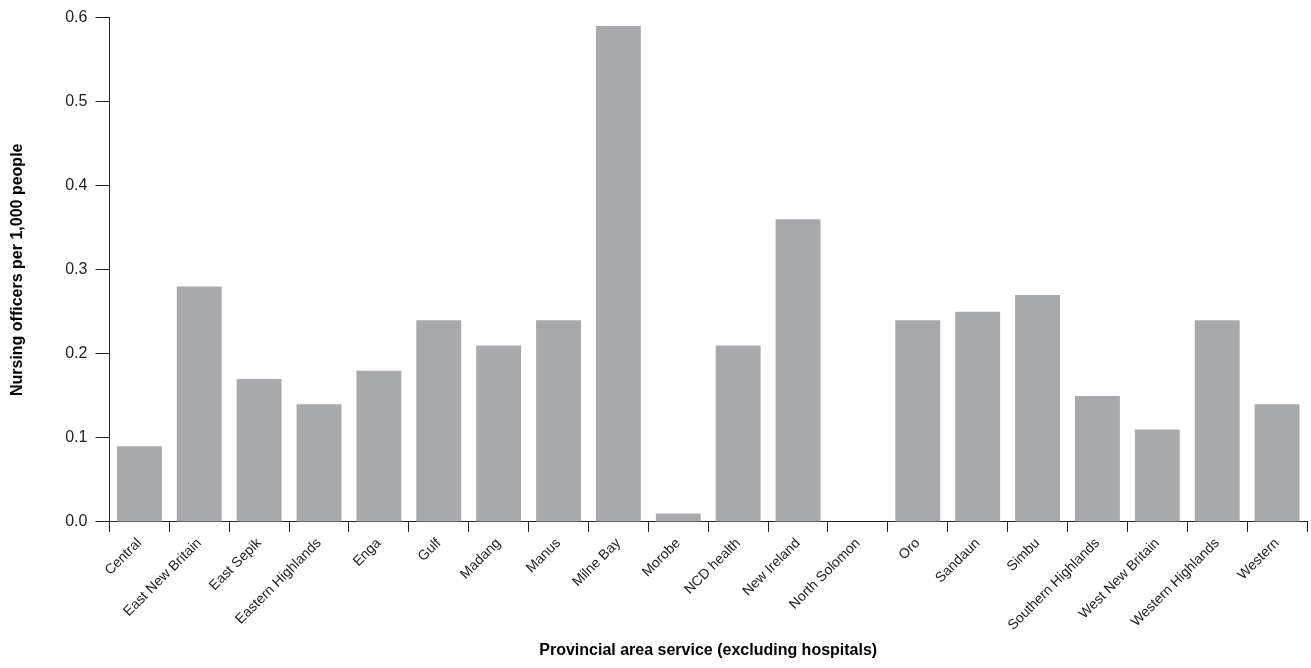 Image resolution: width=1311 pixels, height=668 pixels. Describe the element at coordinates (429, 549) in the screenshot. I see `x-tick-label: Gulf` at that location.